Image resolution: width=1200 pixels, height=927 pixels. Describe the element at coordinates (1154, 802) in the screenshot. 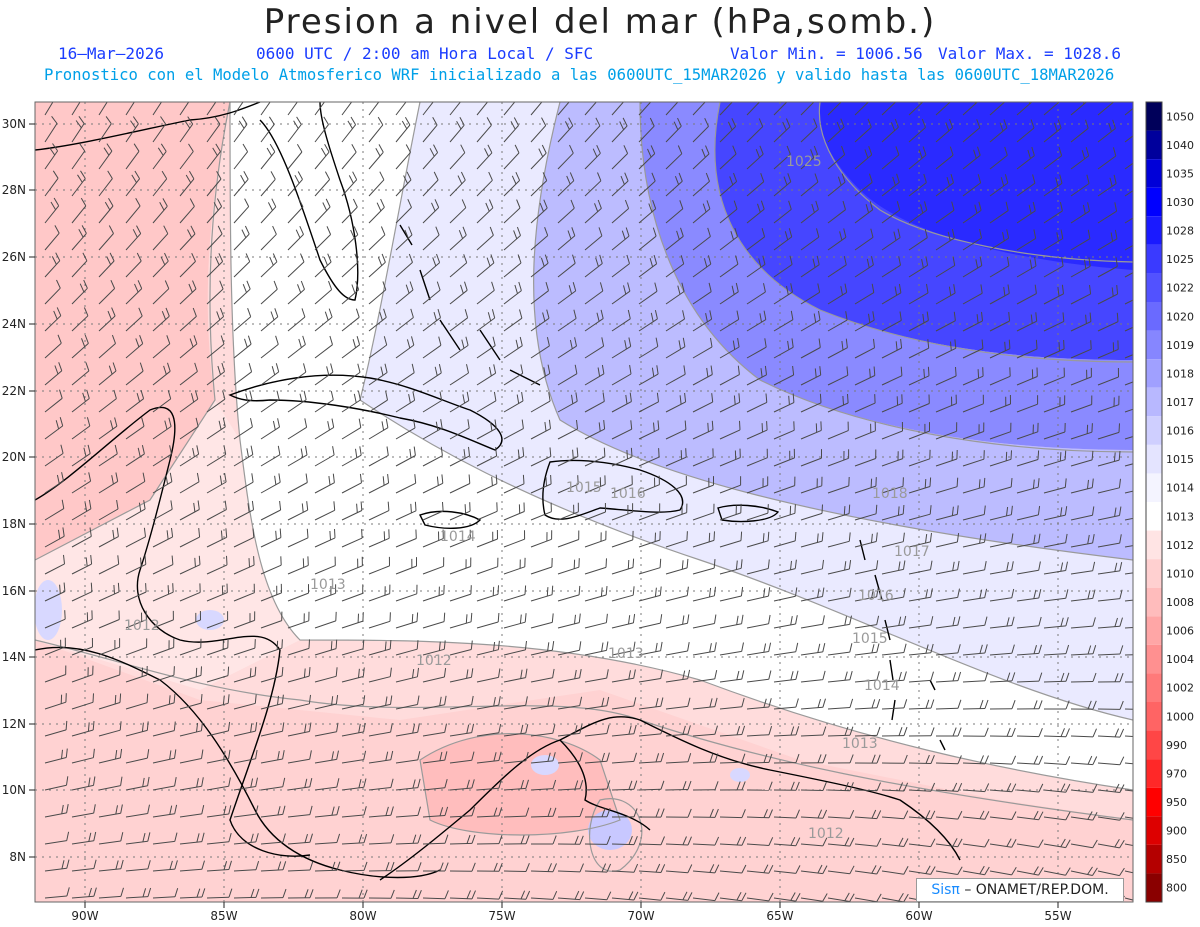

I see `colorbar-swatch` at that location.